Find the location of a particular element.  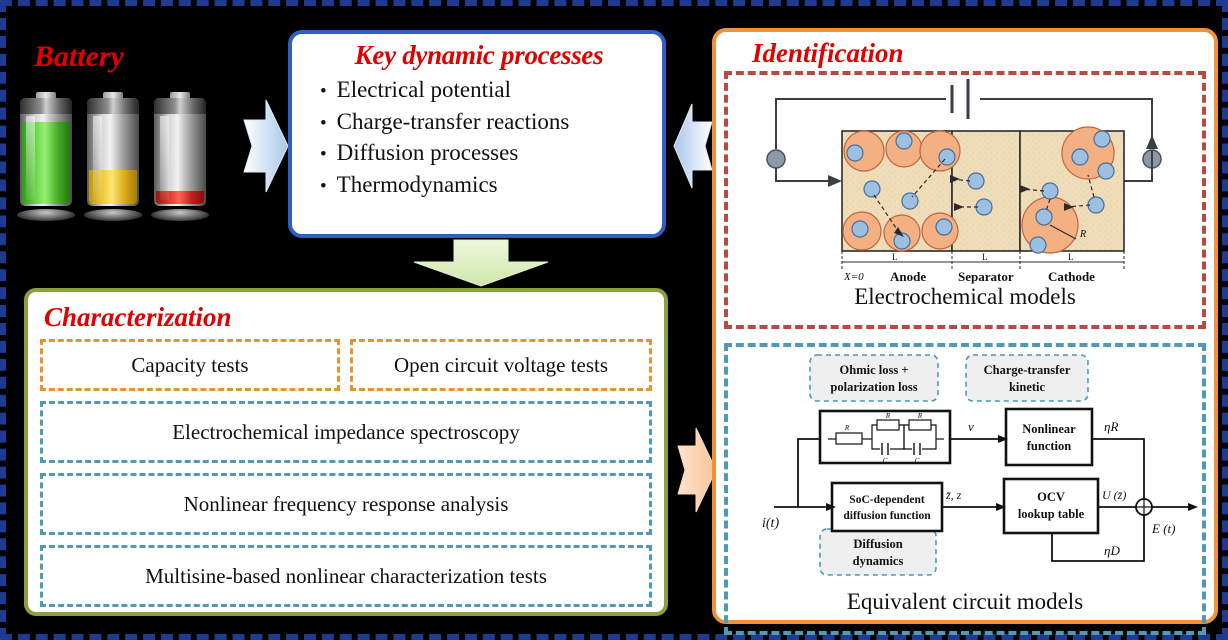

anode-label: Anode is located at coordinates (908, 276).